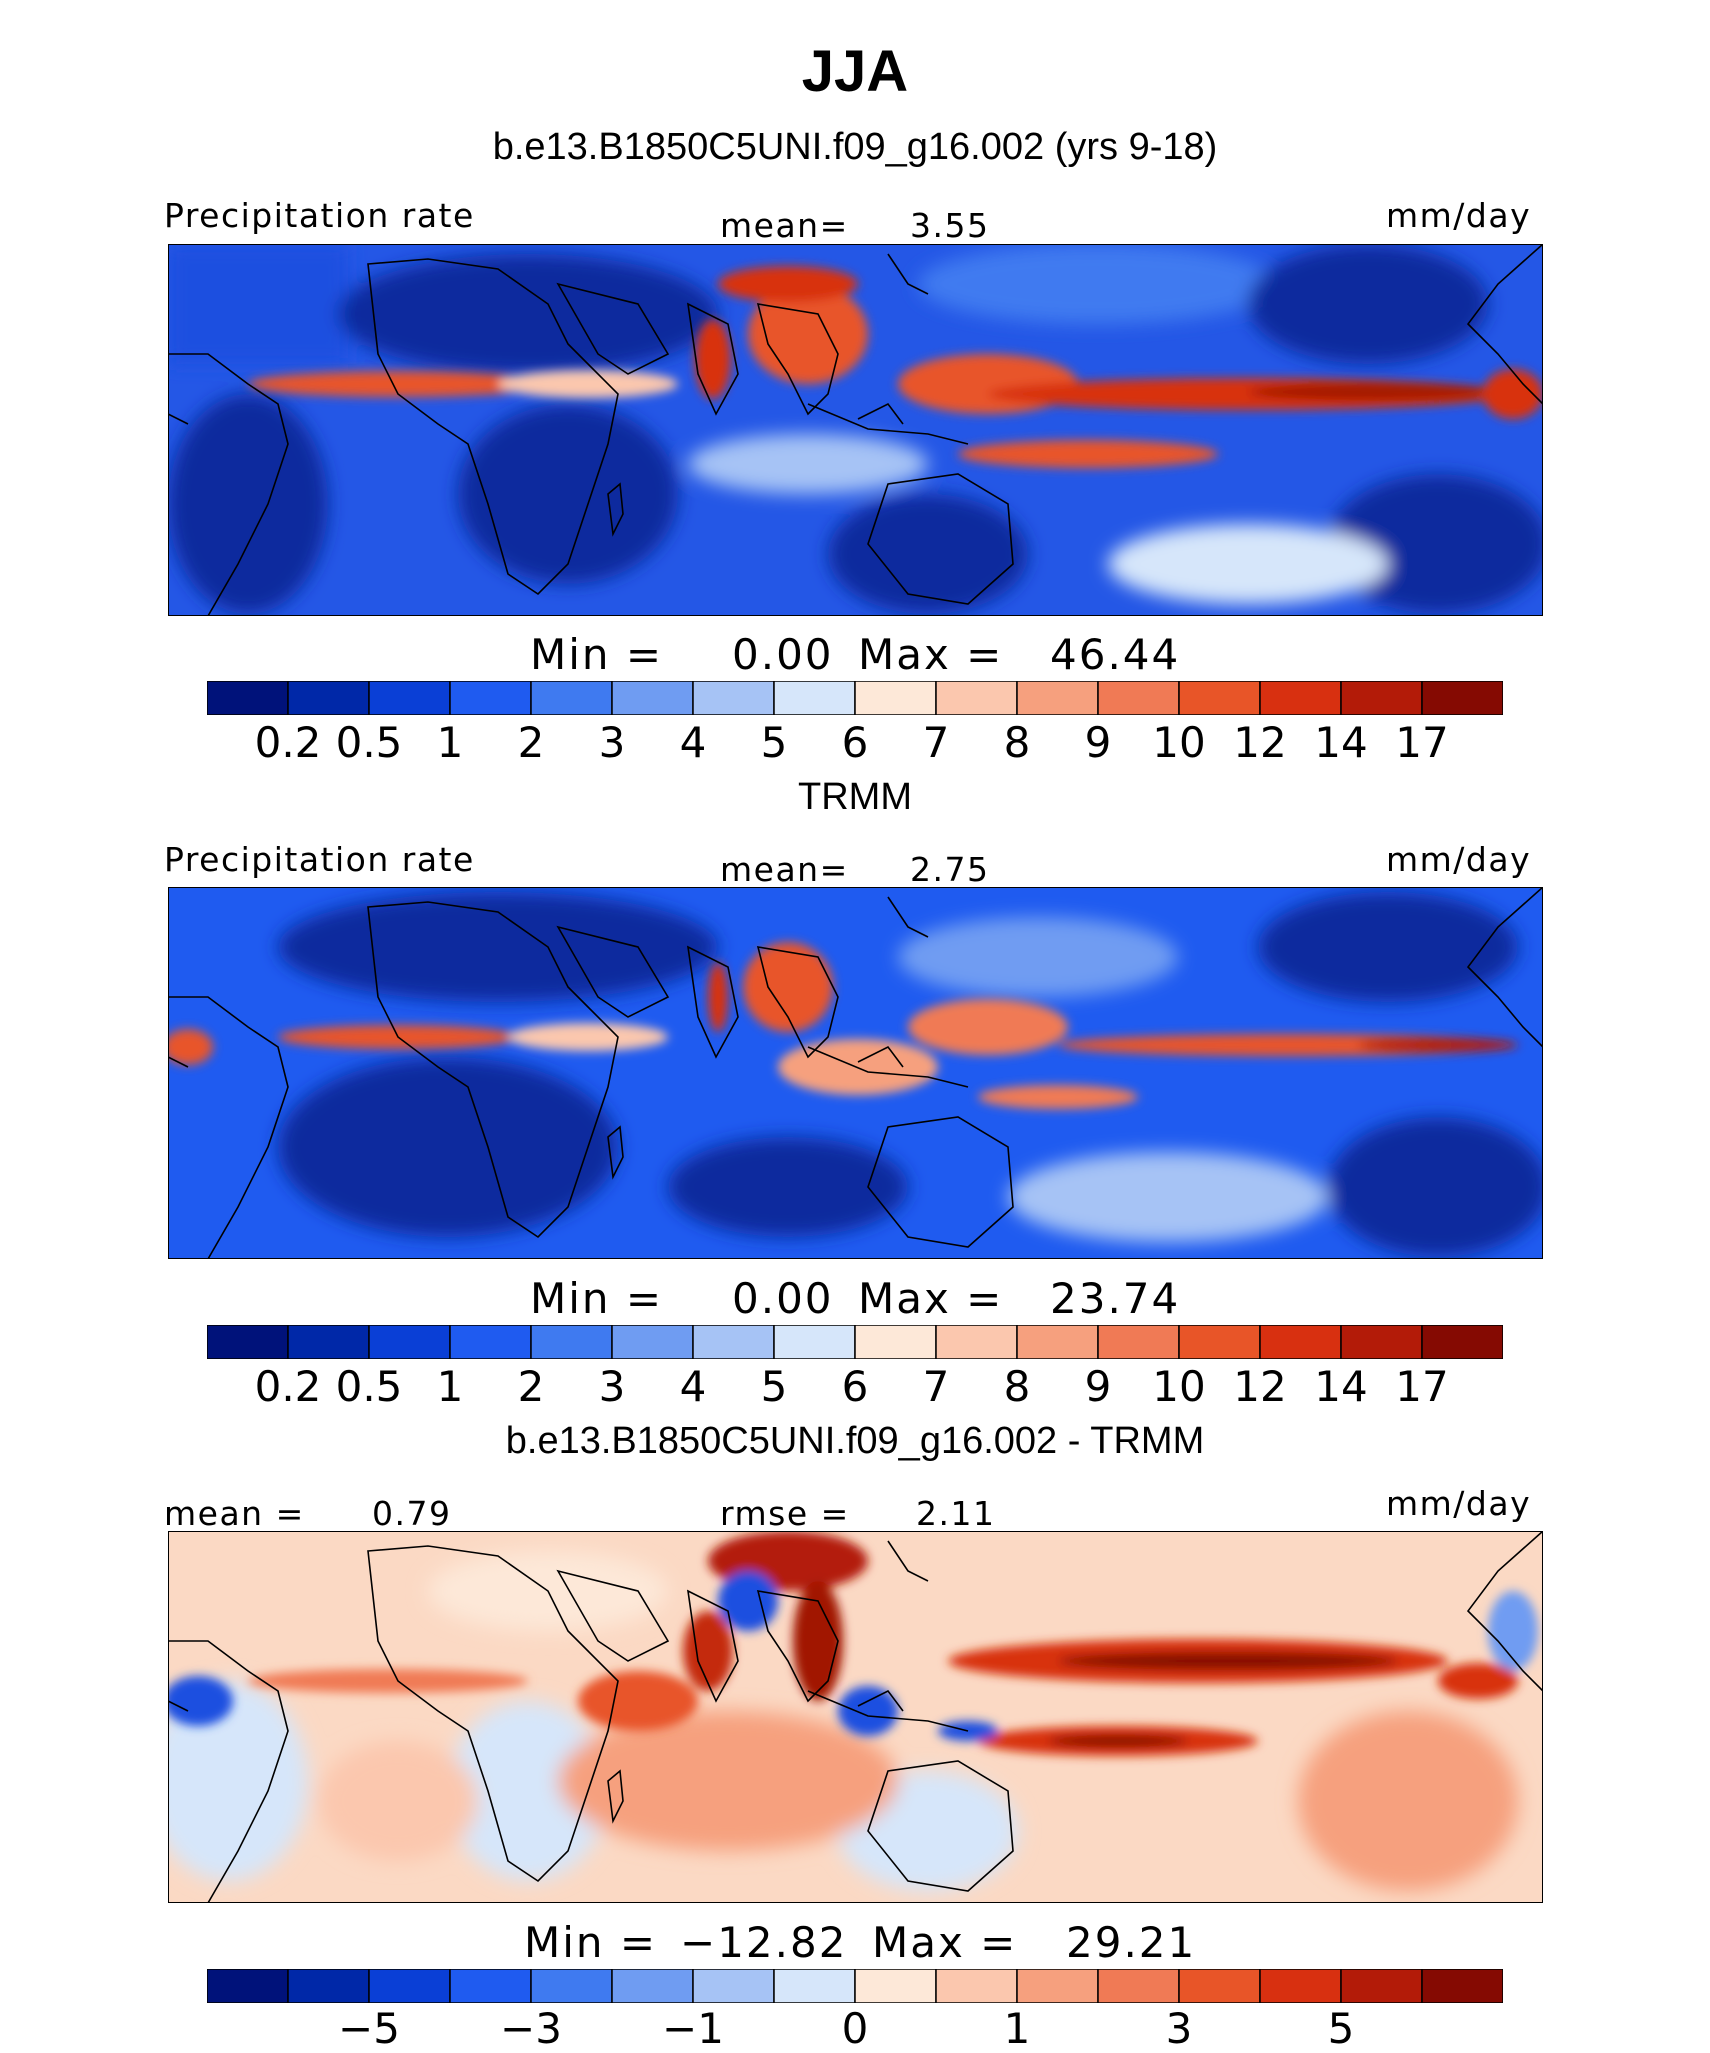 The height and width of the screenshot is (2053, 1710). Describe the element at coordinates (1179, 742) in the screenshot. I see `colorbar-tick-label: 10` at that location.